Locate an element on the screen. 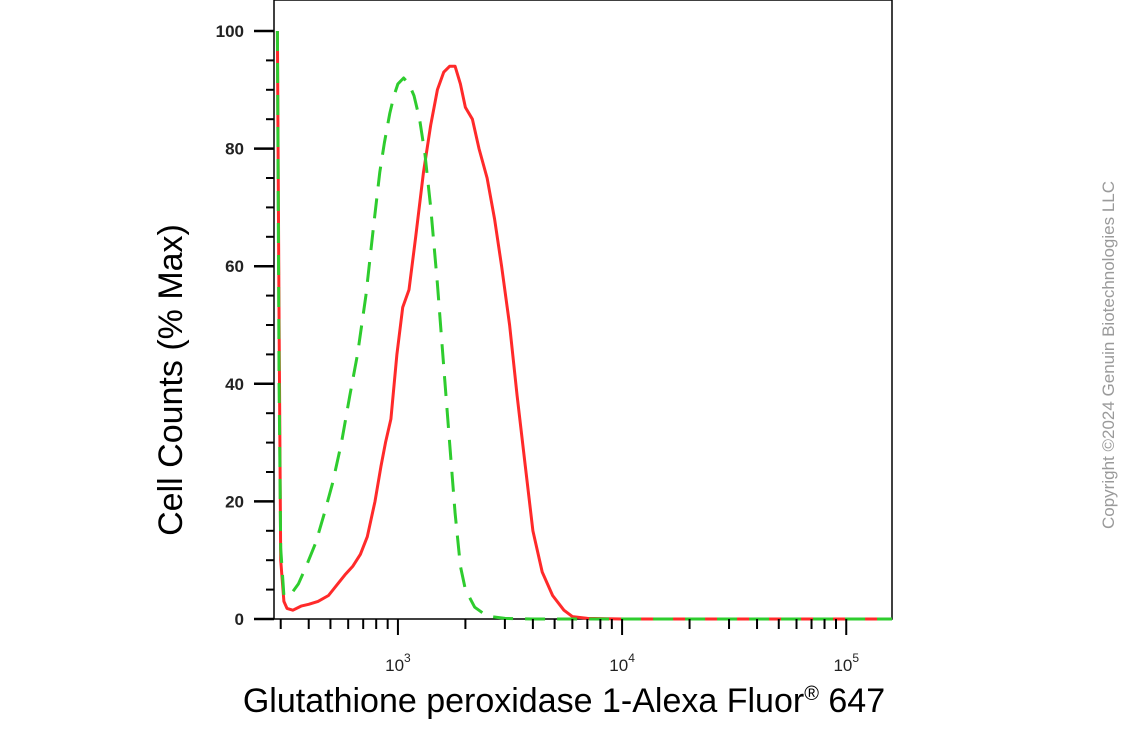 The width and height of the screenshot is (1145, 730). y-tick-label: 0 is located at coordinates (239, 619).